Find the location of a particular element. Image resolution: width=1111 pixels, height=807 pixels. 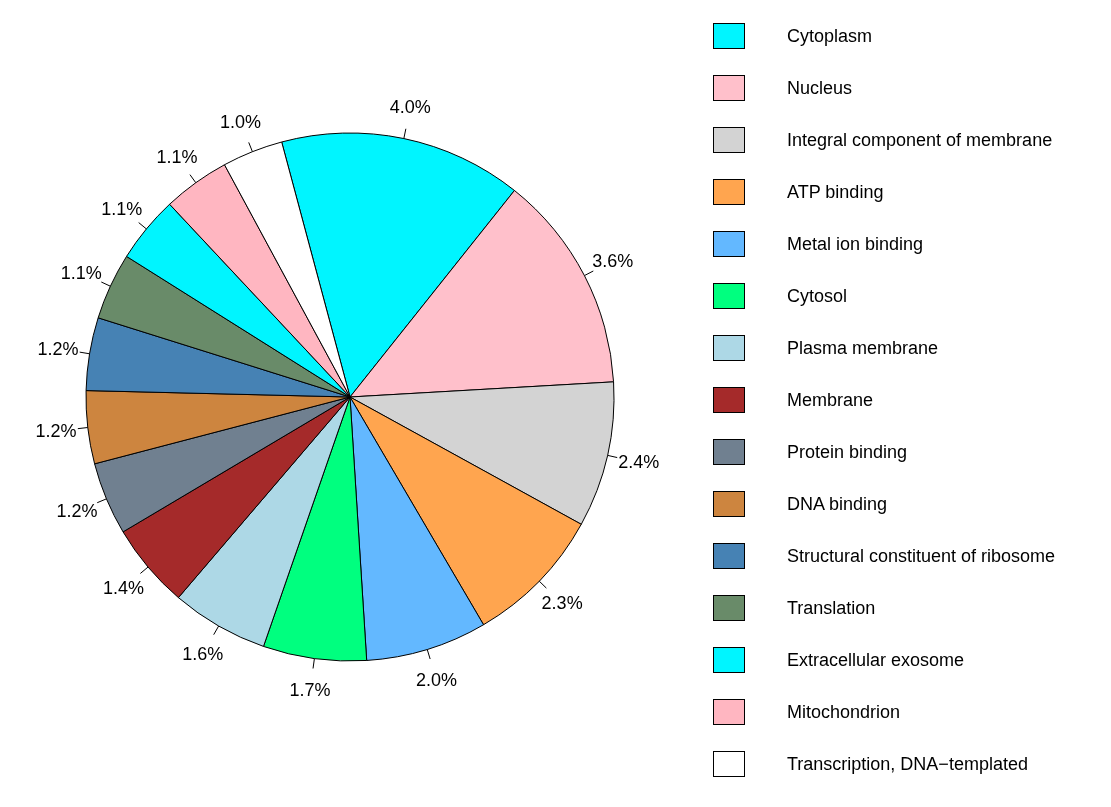

legend-label: DNA binding is located at coordinates (837, 504).